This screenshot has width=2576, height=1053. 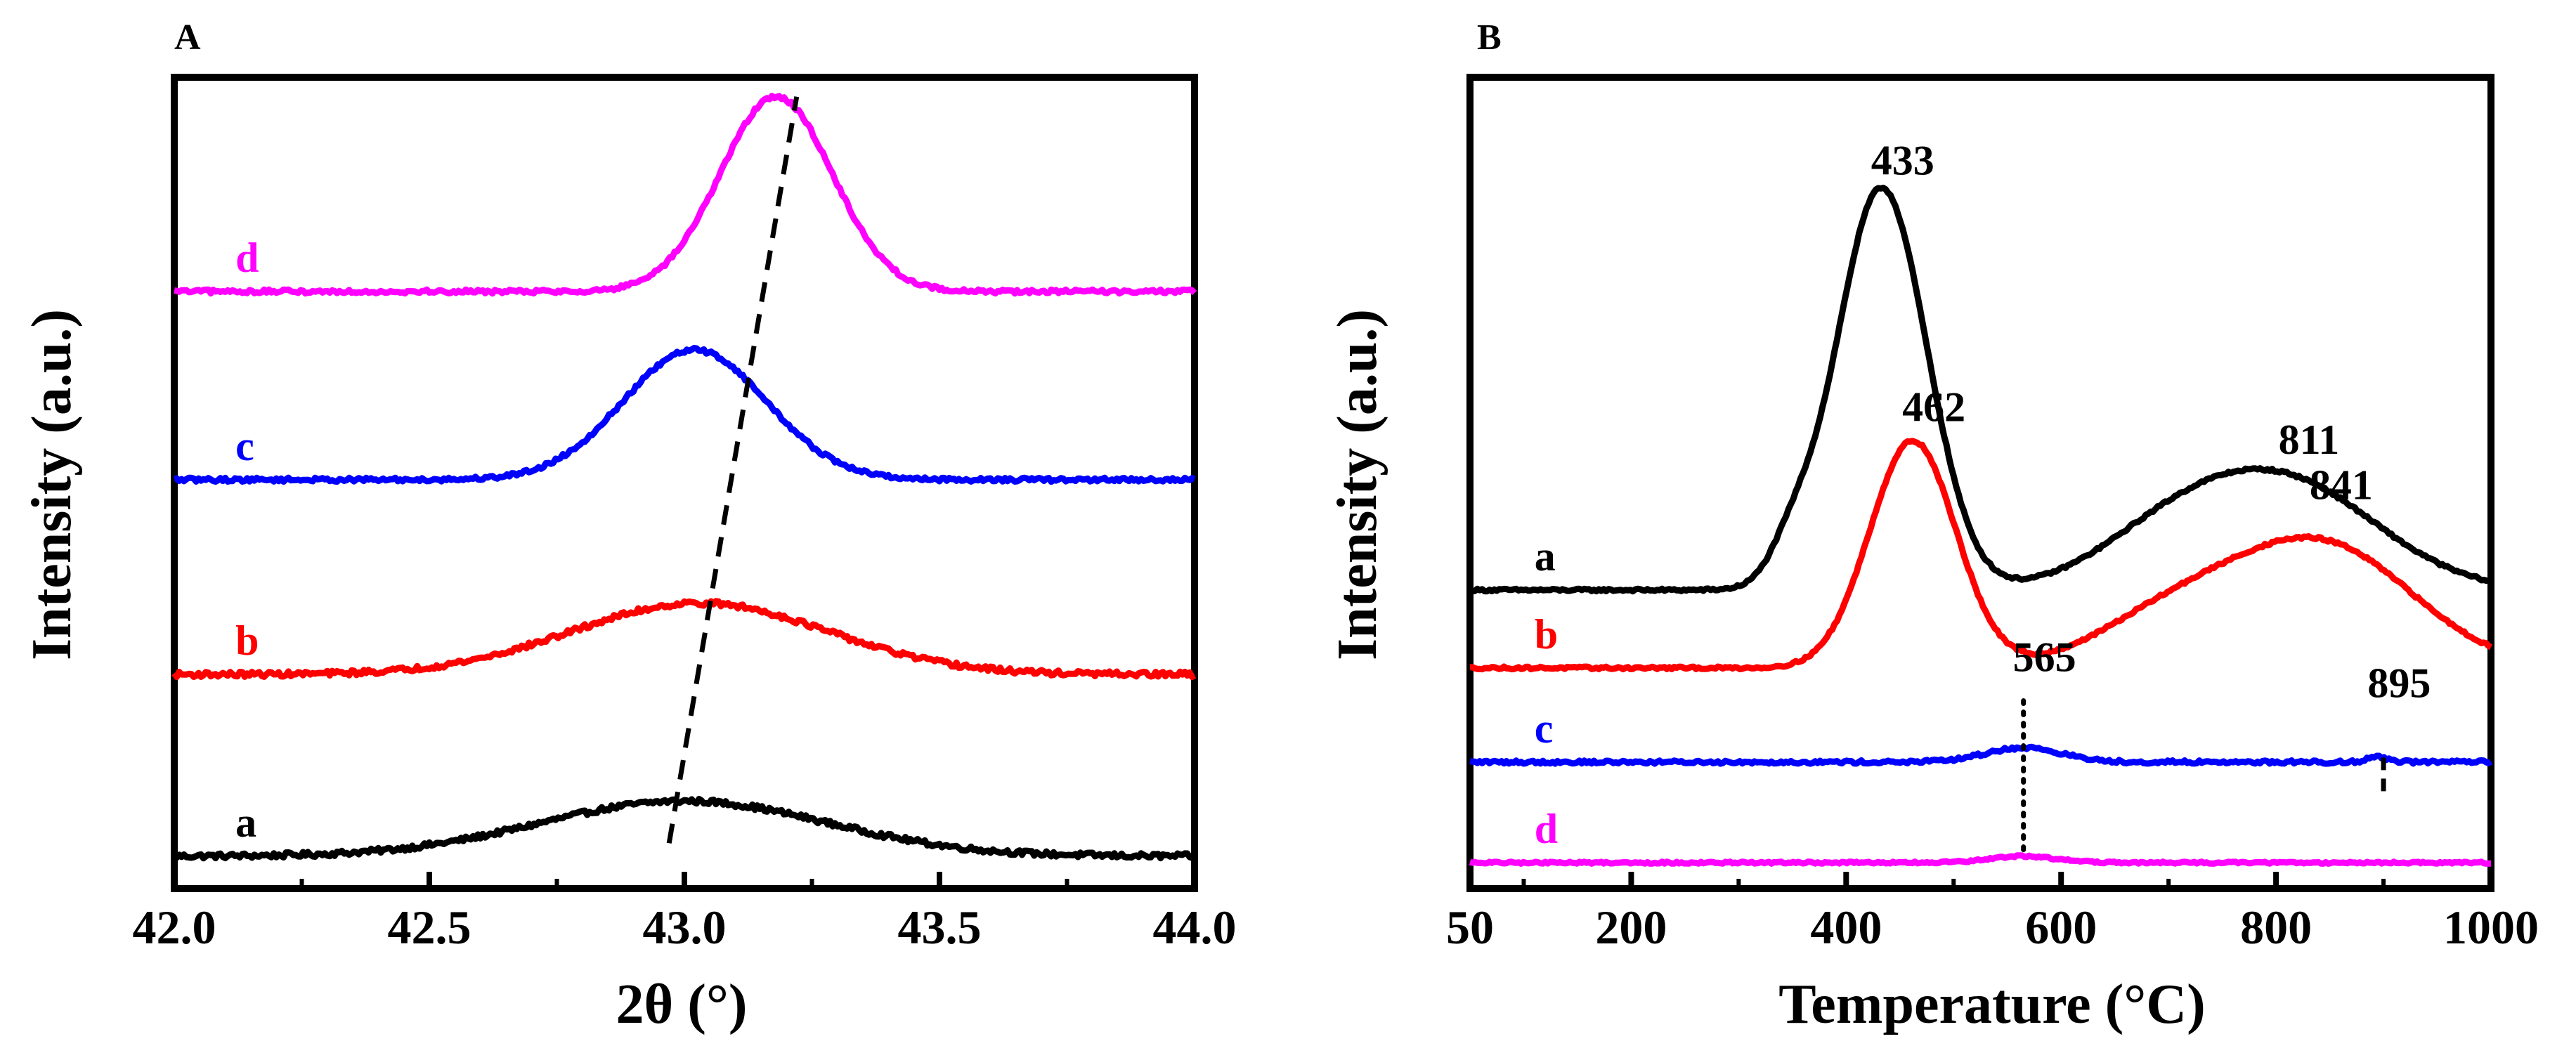 I want to click on panel-a-series-a-line, so click(x=684, y=828).